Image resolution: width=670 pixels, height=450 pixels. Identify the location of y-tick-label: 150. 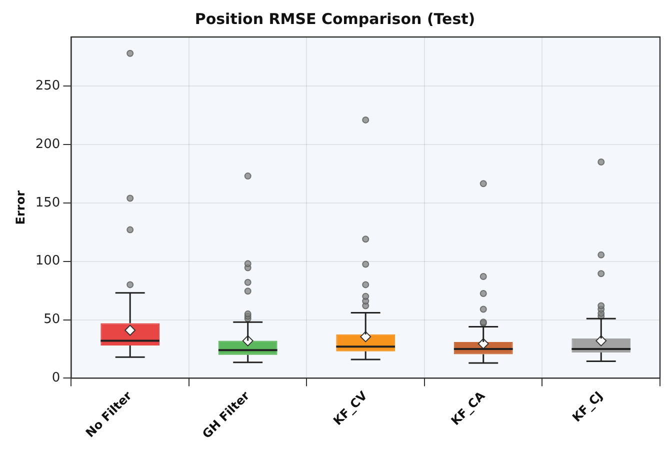
(47, 202).